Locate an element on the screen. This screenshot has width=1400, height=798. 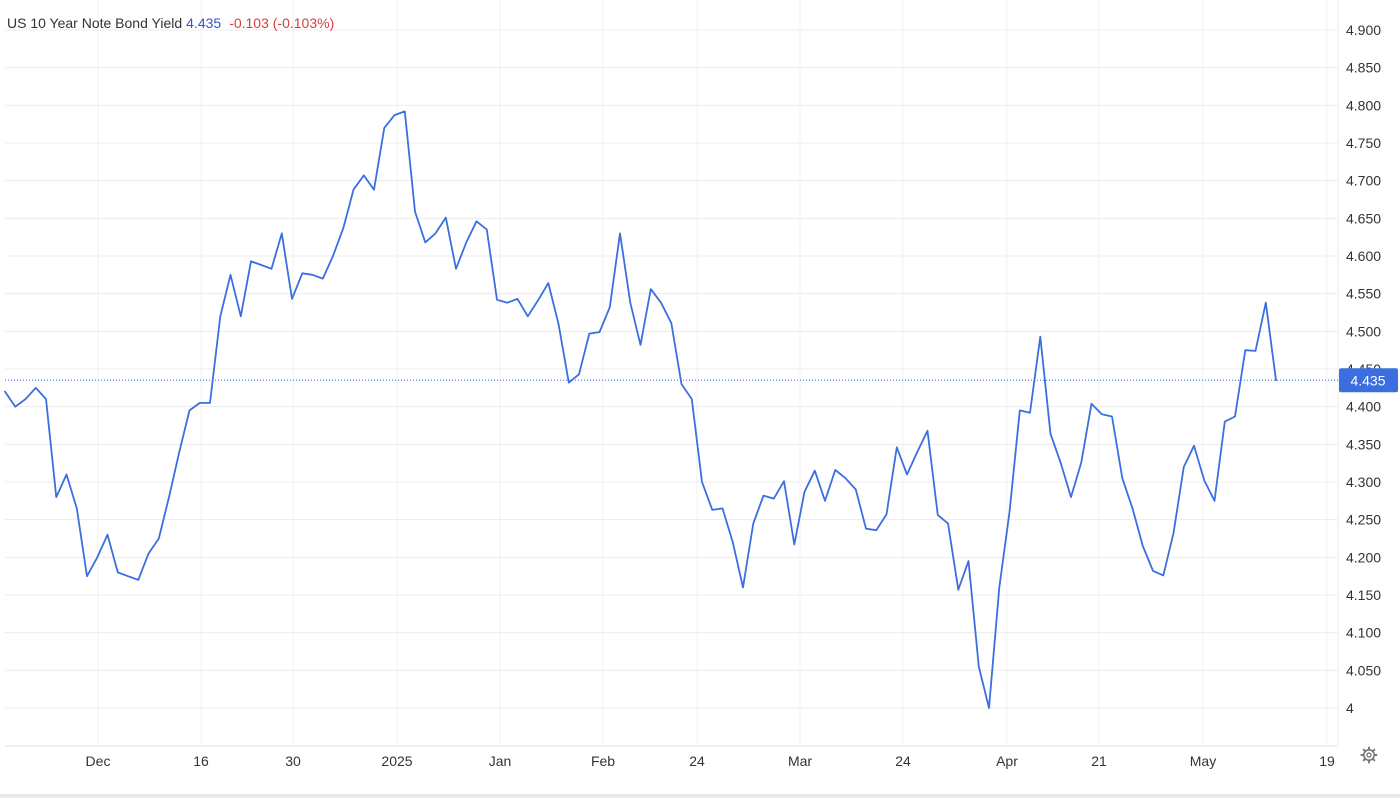
last-price-group: 4.435 is located at coordinates (701, 380).